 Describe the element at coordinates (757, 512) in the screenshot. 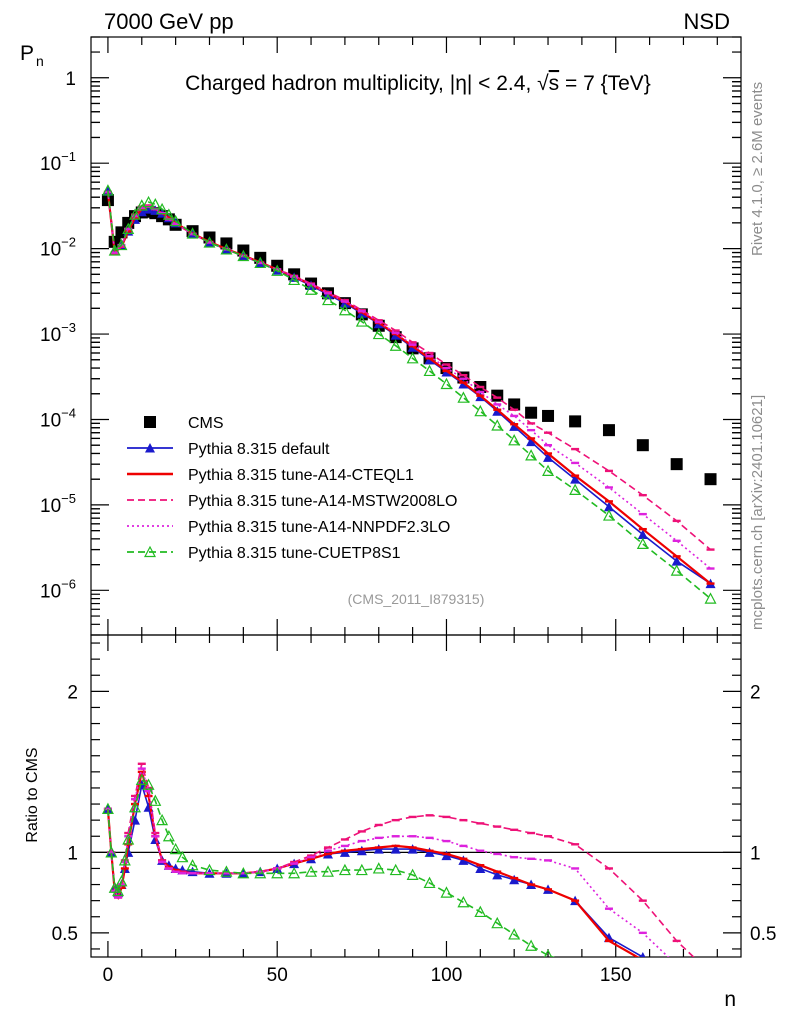

I see `mcplots-reference-label: mcplots.cern.ch [arXiv:2401.10621]` at that location.